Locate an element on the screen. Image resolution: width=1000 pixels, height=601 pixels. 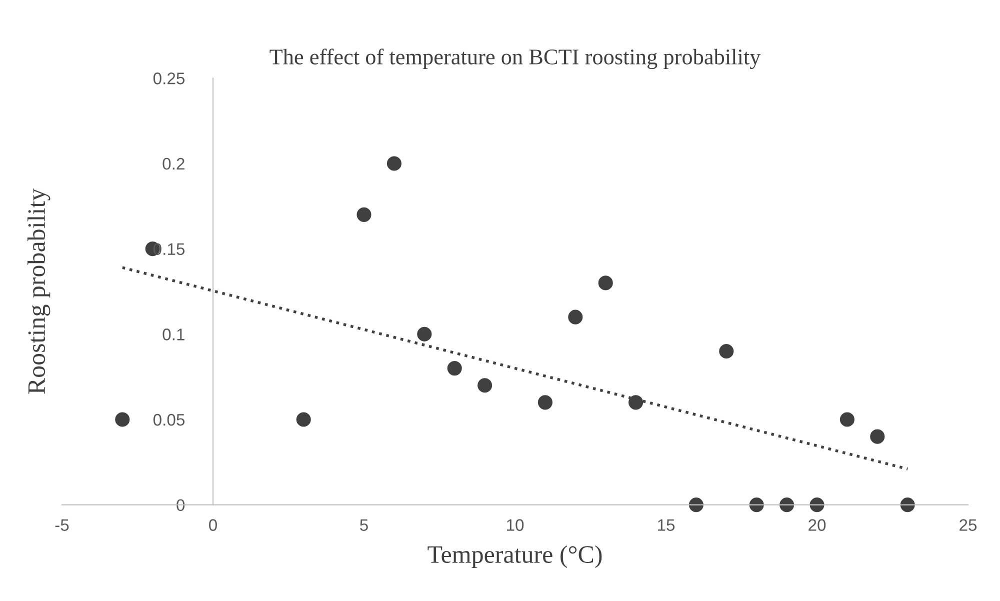
y-tick-label: 0.05 is located at coordinates (169, 420).